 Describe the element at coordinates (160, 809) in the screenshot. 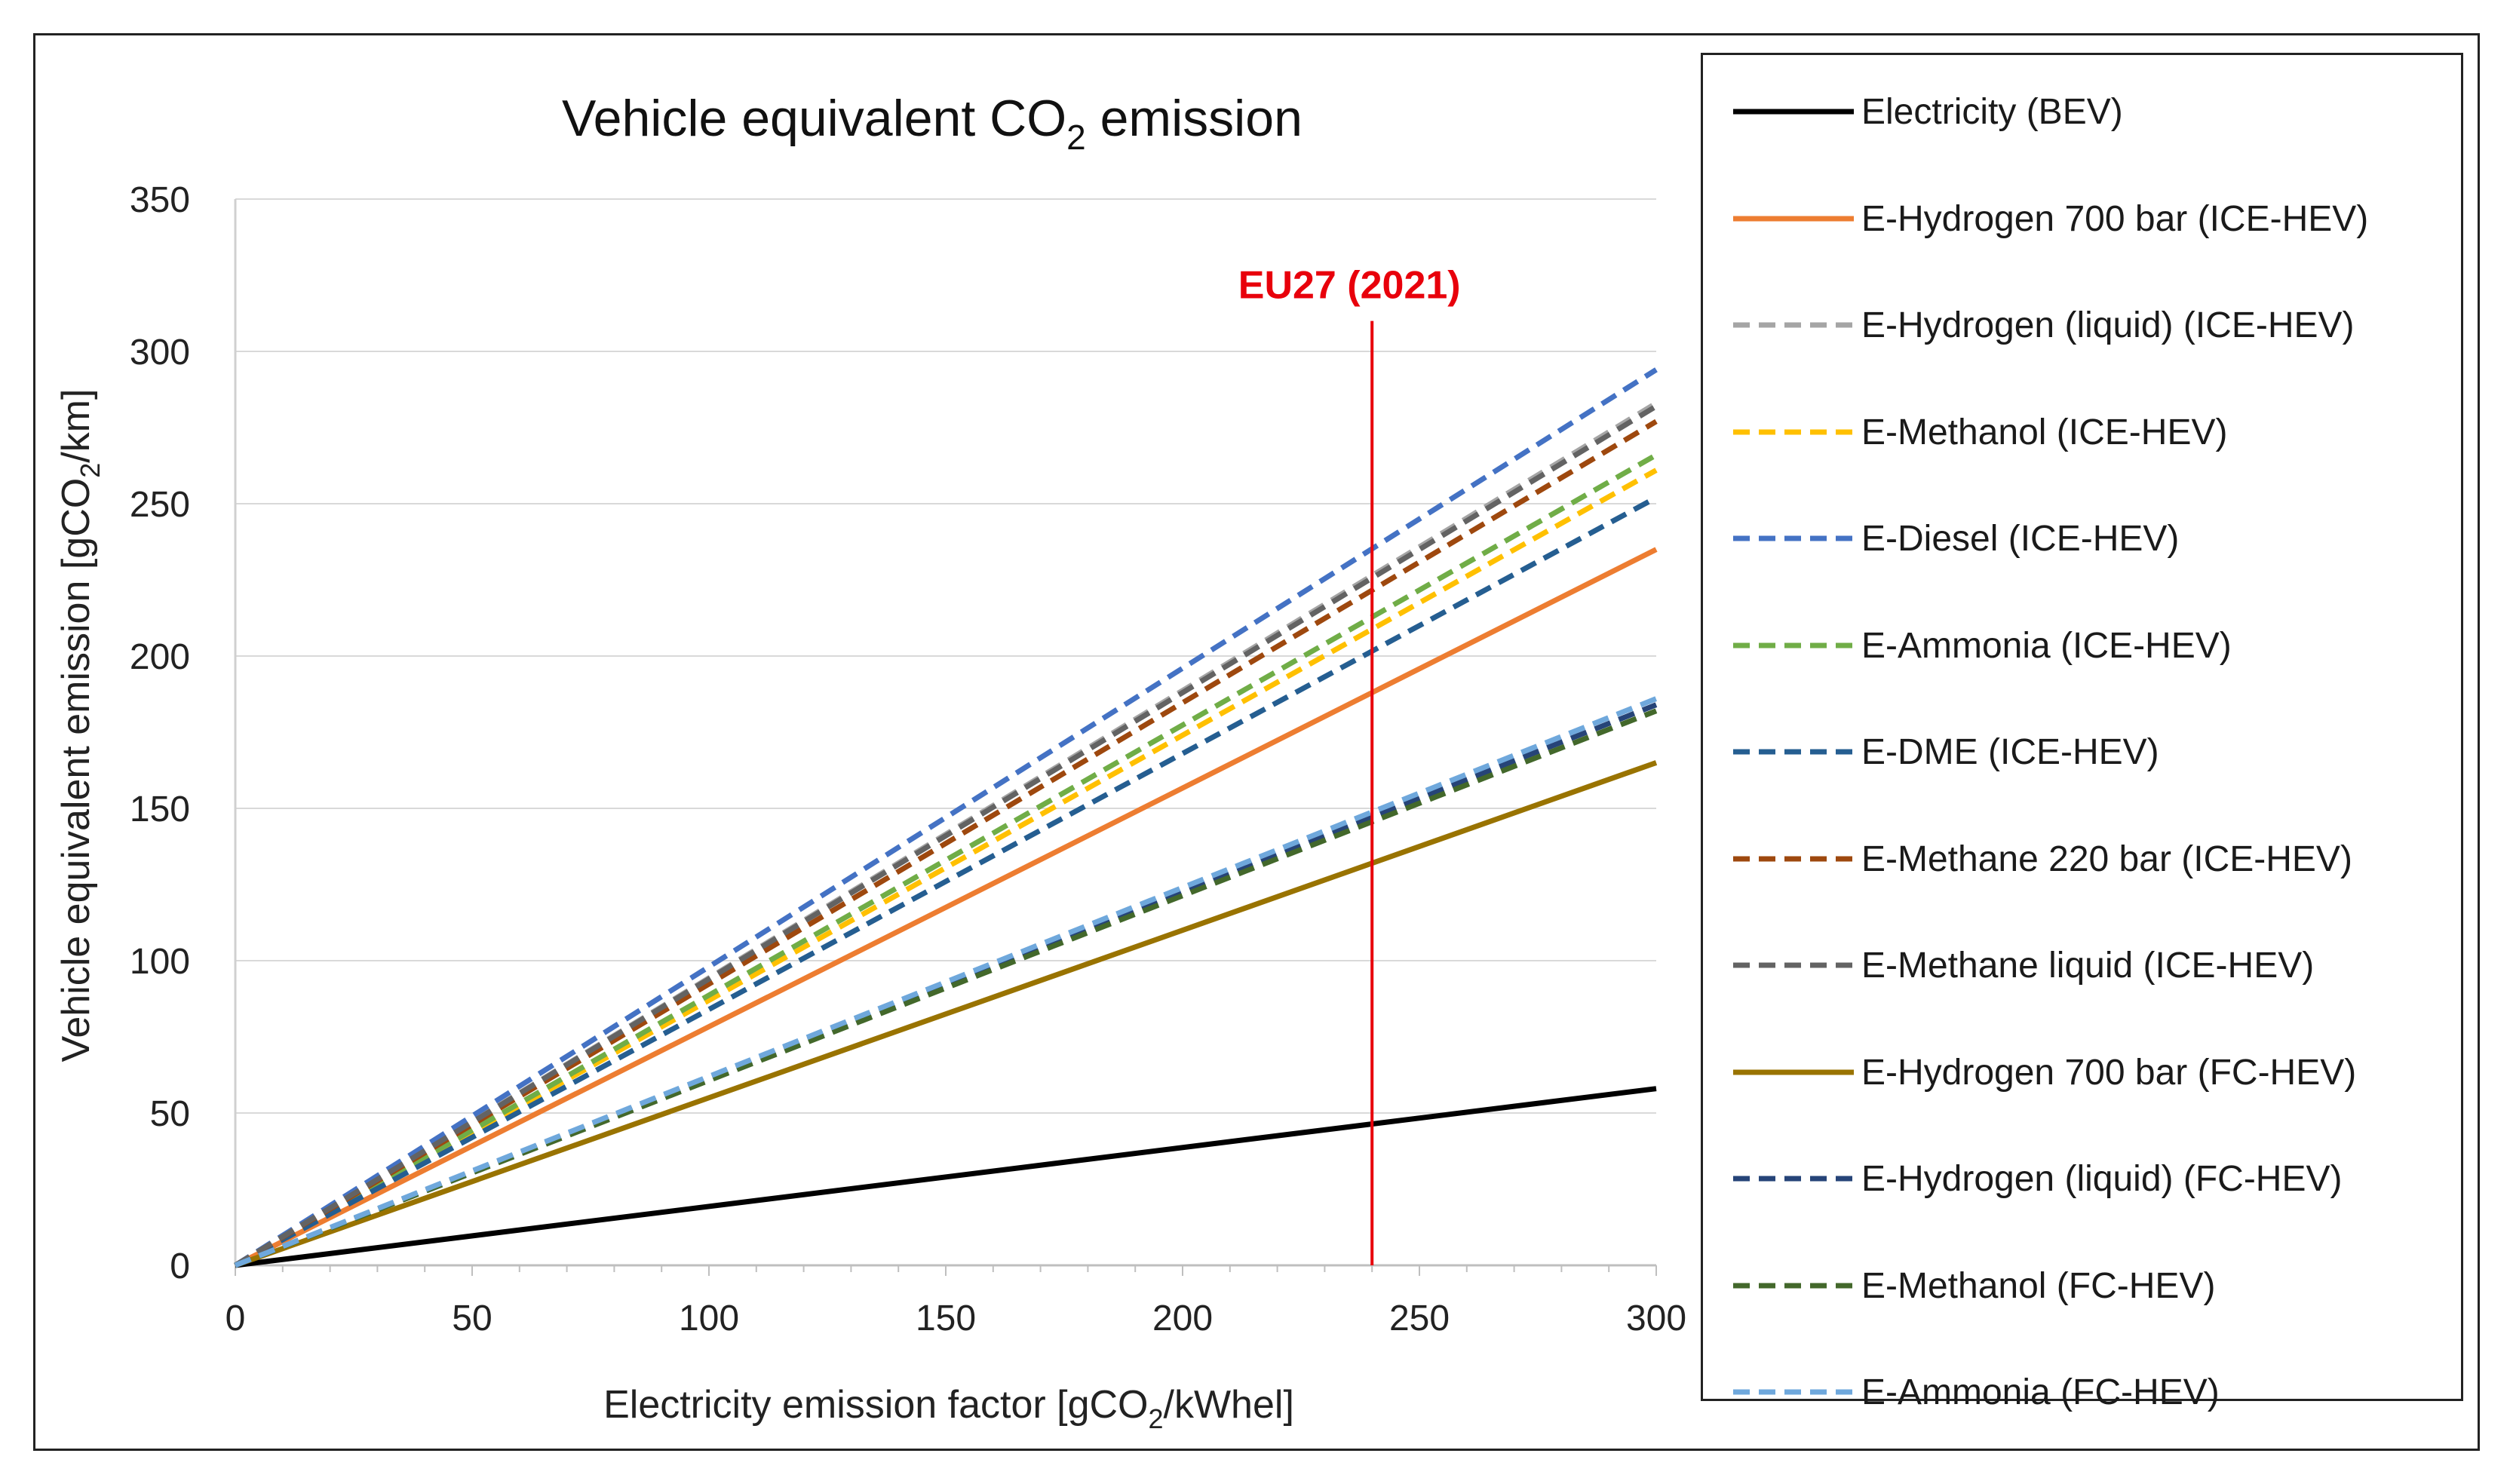

I see `y-tick-label-3: 150` at that location.